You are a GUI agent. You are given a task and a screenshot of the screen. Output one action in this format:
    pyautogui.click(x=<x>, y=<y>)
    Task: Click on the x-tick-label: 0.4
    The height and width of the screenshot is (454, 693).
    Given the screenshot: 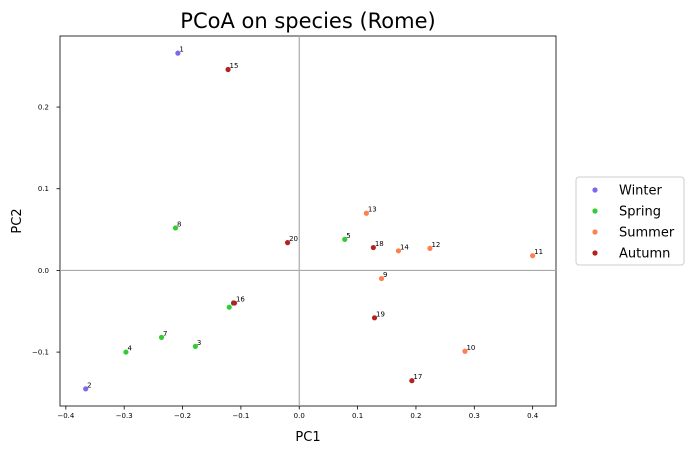 What is the action you would take?
    pyautogui.click(x=533, y=416)
    